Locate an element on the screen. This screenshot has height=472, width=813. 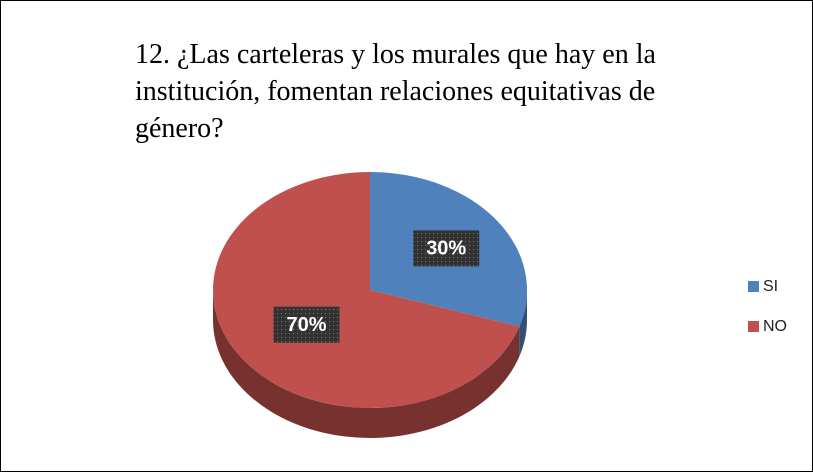
legend-label: NO is located at coordinates (775, 326).